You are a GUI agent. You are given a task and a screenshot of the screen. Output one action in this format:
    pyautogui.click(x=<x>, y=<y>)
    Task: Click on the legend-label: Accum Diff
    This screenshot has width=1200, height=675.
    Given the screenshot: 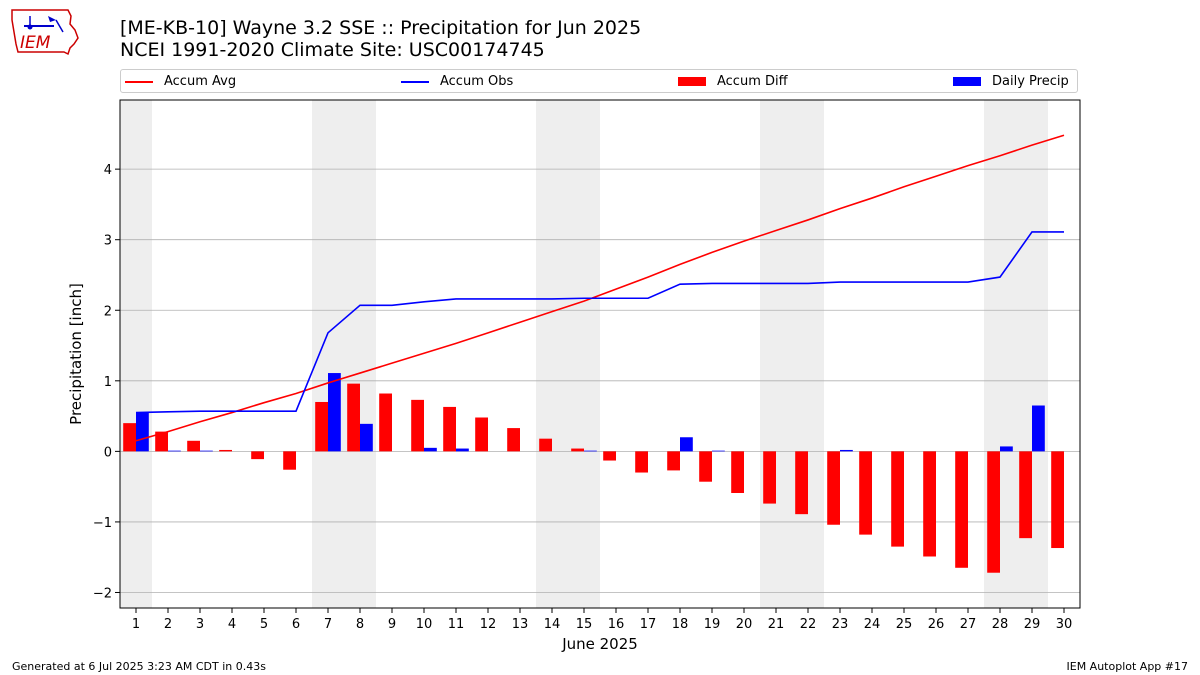 What is the action you would take?
    pyautogui.click(x=752, y=81)
    